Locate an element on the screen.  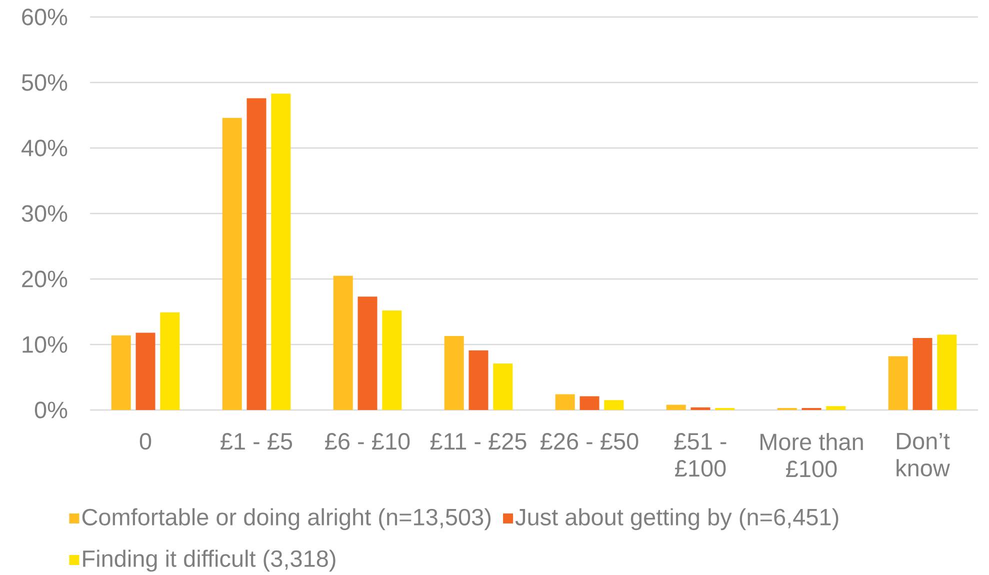
legend-label: Finding it difficult (3,318) is located at coordinates (209, 561).